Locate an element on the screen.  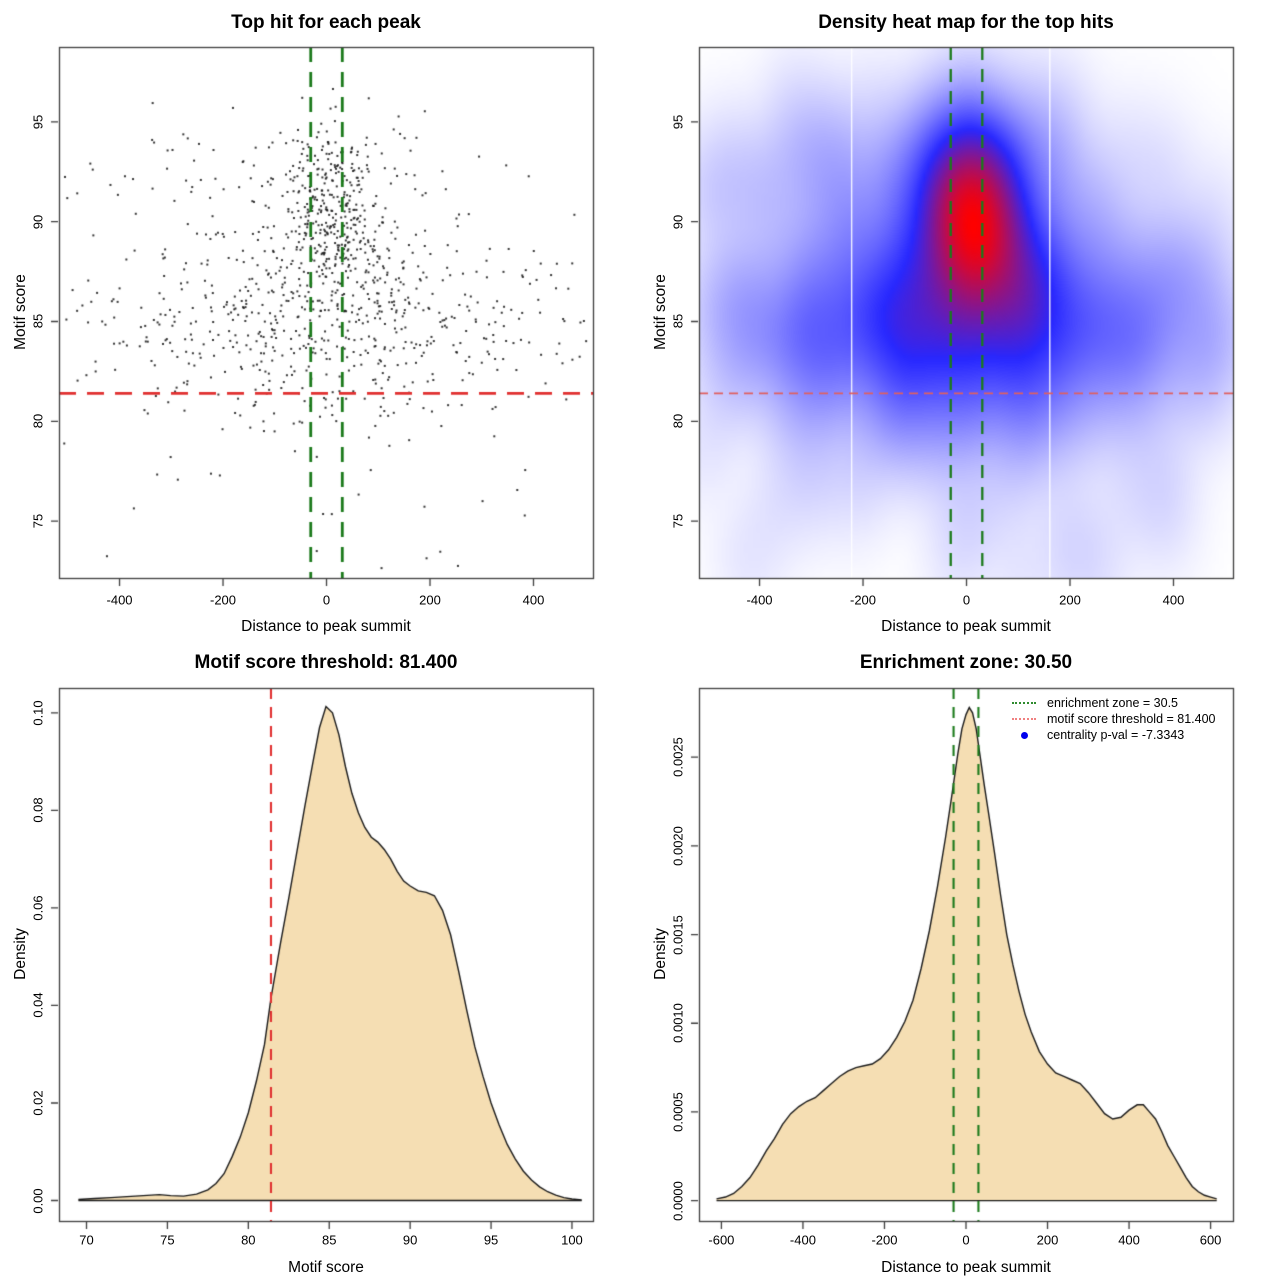
x-tick-label: 90 is located at coordinates (410, 1240).